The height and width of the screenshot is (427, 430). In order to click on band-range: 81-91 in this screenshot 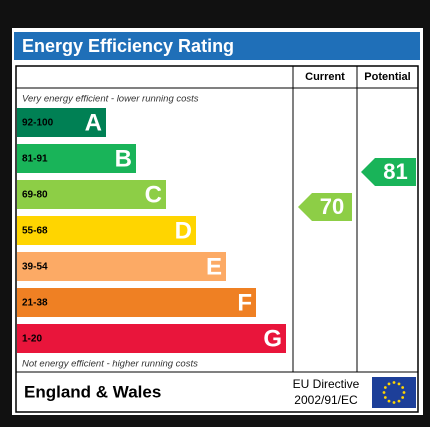, I will do `click(35, 159)`.